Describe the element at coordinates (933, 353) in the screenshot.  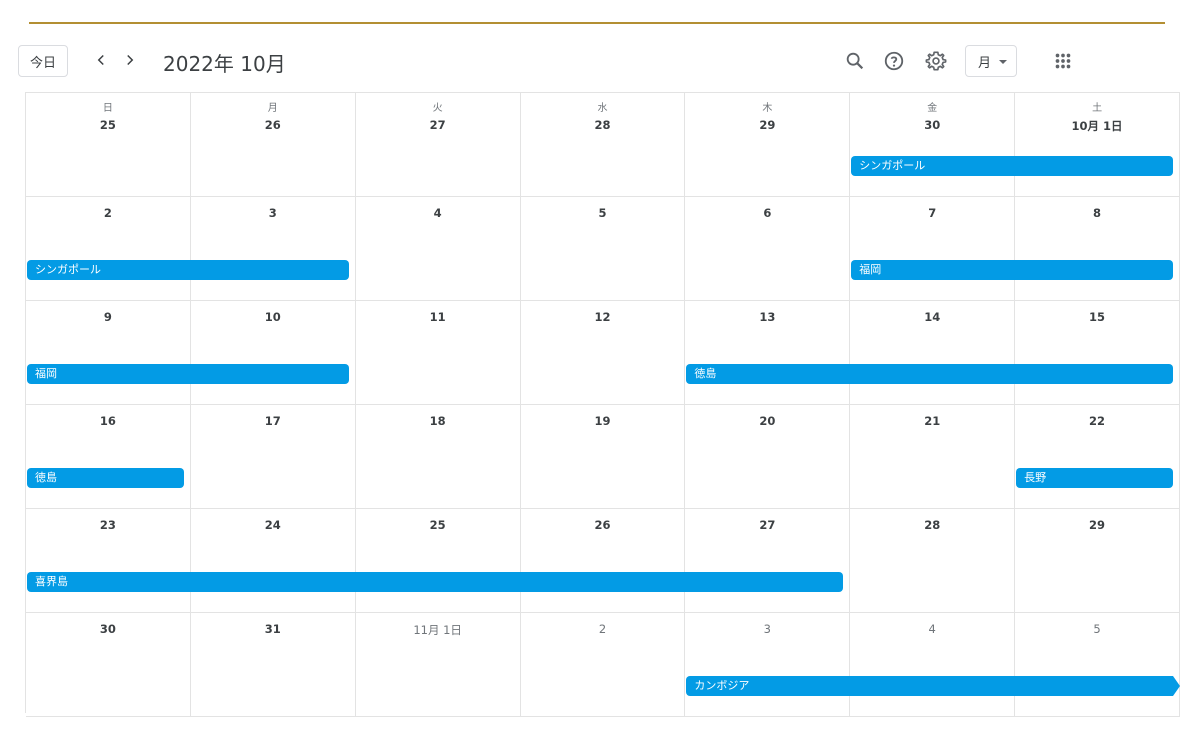
I see `day-cell: 14` at that location.